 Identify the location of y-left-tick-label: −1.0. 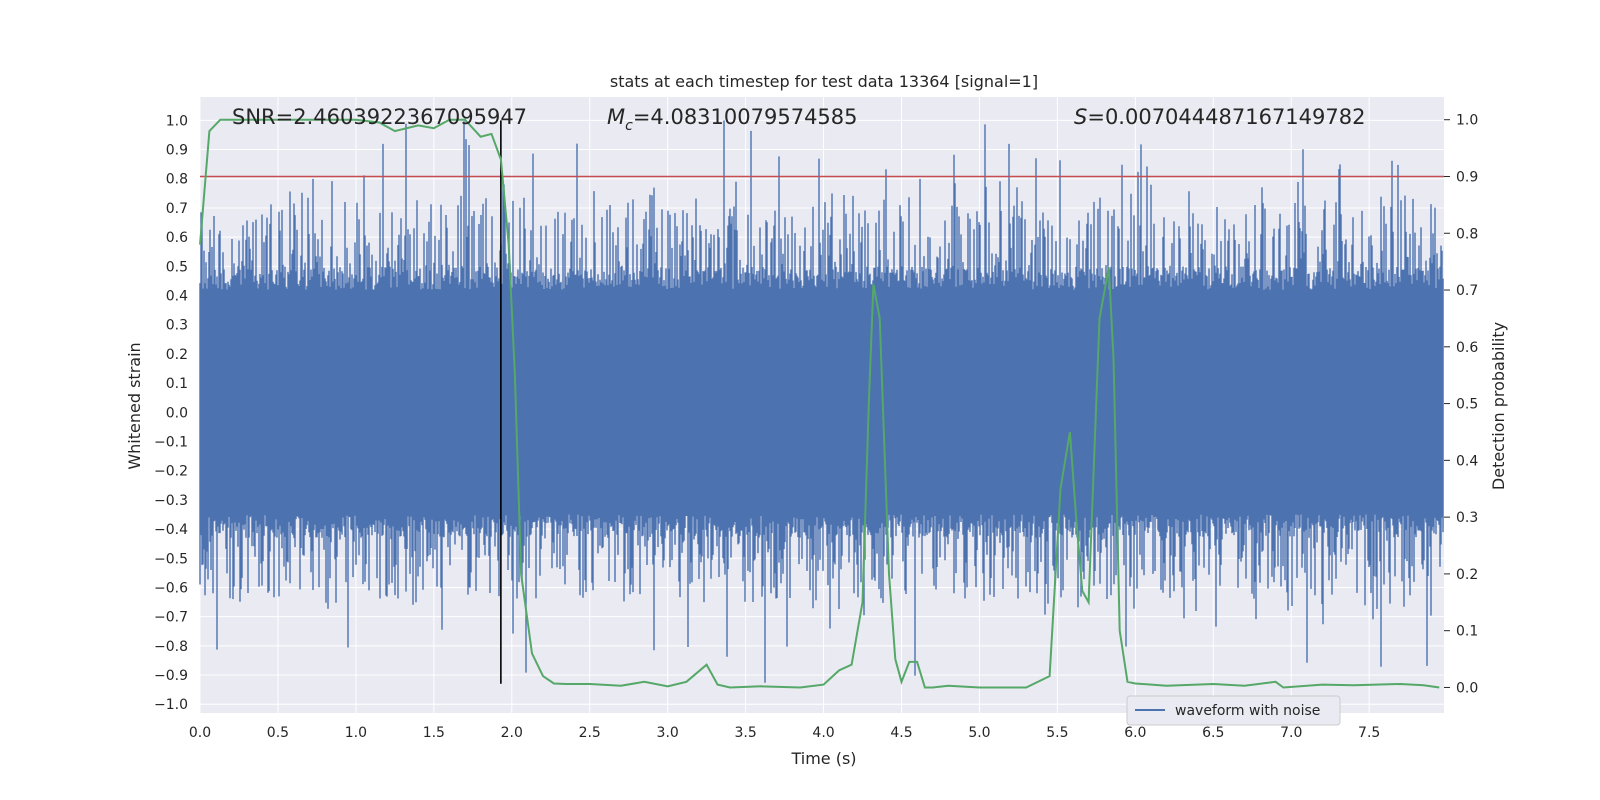
(171, 705).